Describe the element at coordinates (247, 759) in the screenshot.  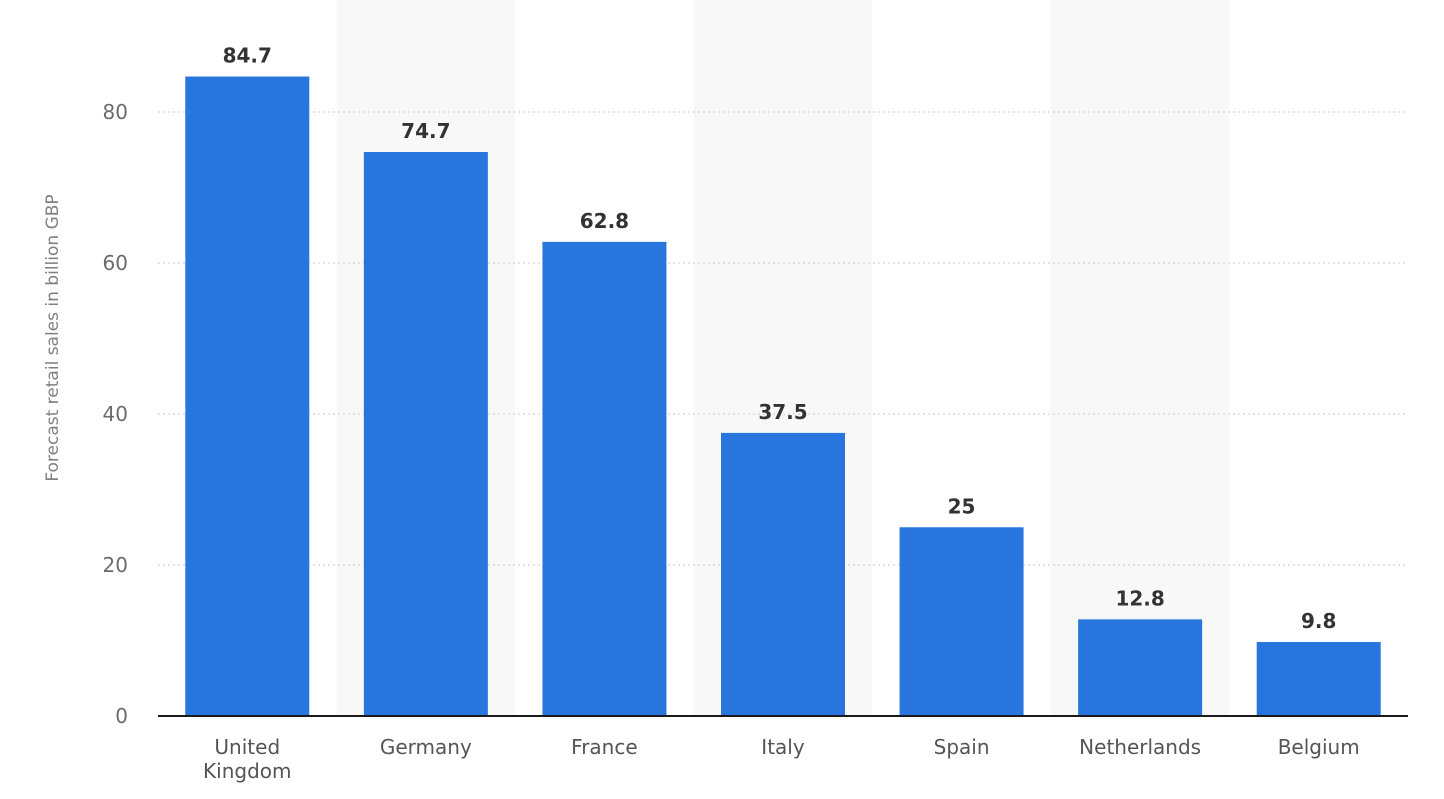
I see `x-tick-label: United Kingdom` at that location.